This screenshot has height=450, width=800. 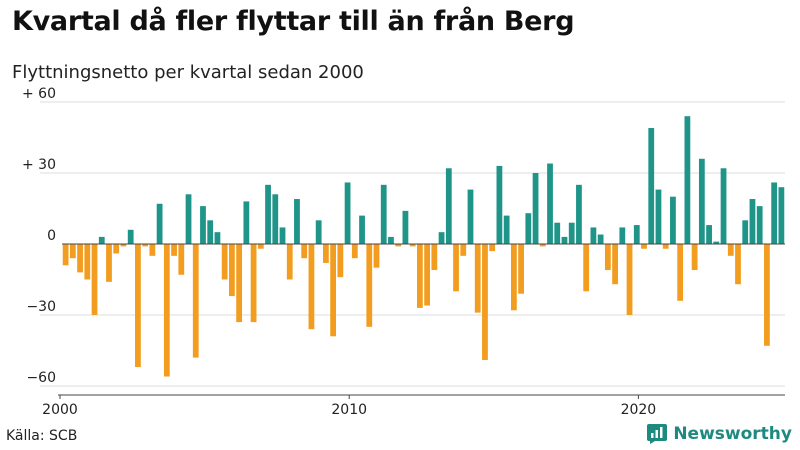 What do you see at coordinates (42, 436) in the screenshot?
I see `source-label: Källa: SCB` at bounding box center [42, 436].